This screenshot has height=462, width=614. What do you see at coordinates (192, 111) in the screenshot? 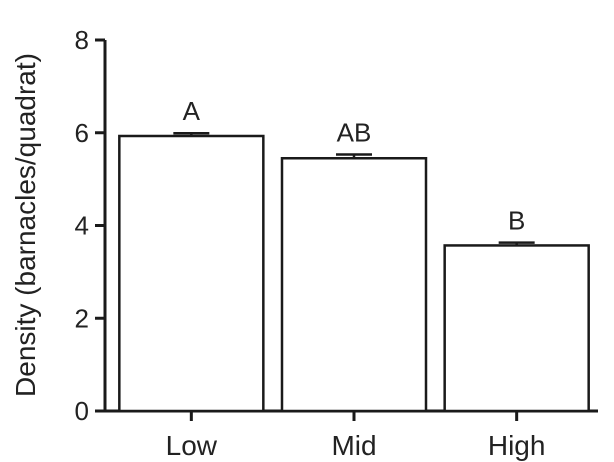
I see `significance-label: A` at bounding box center [192, 111].